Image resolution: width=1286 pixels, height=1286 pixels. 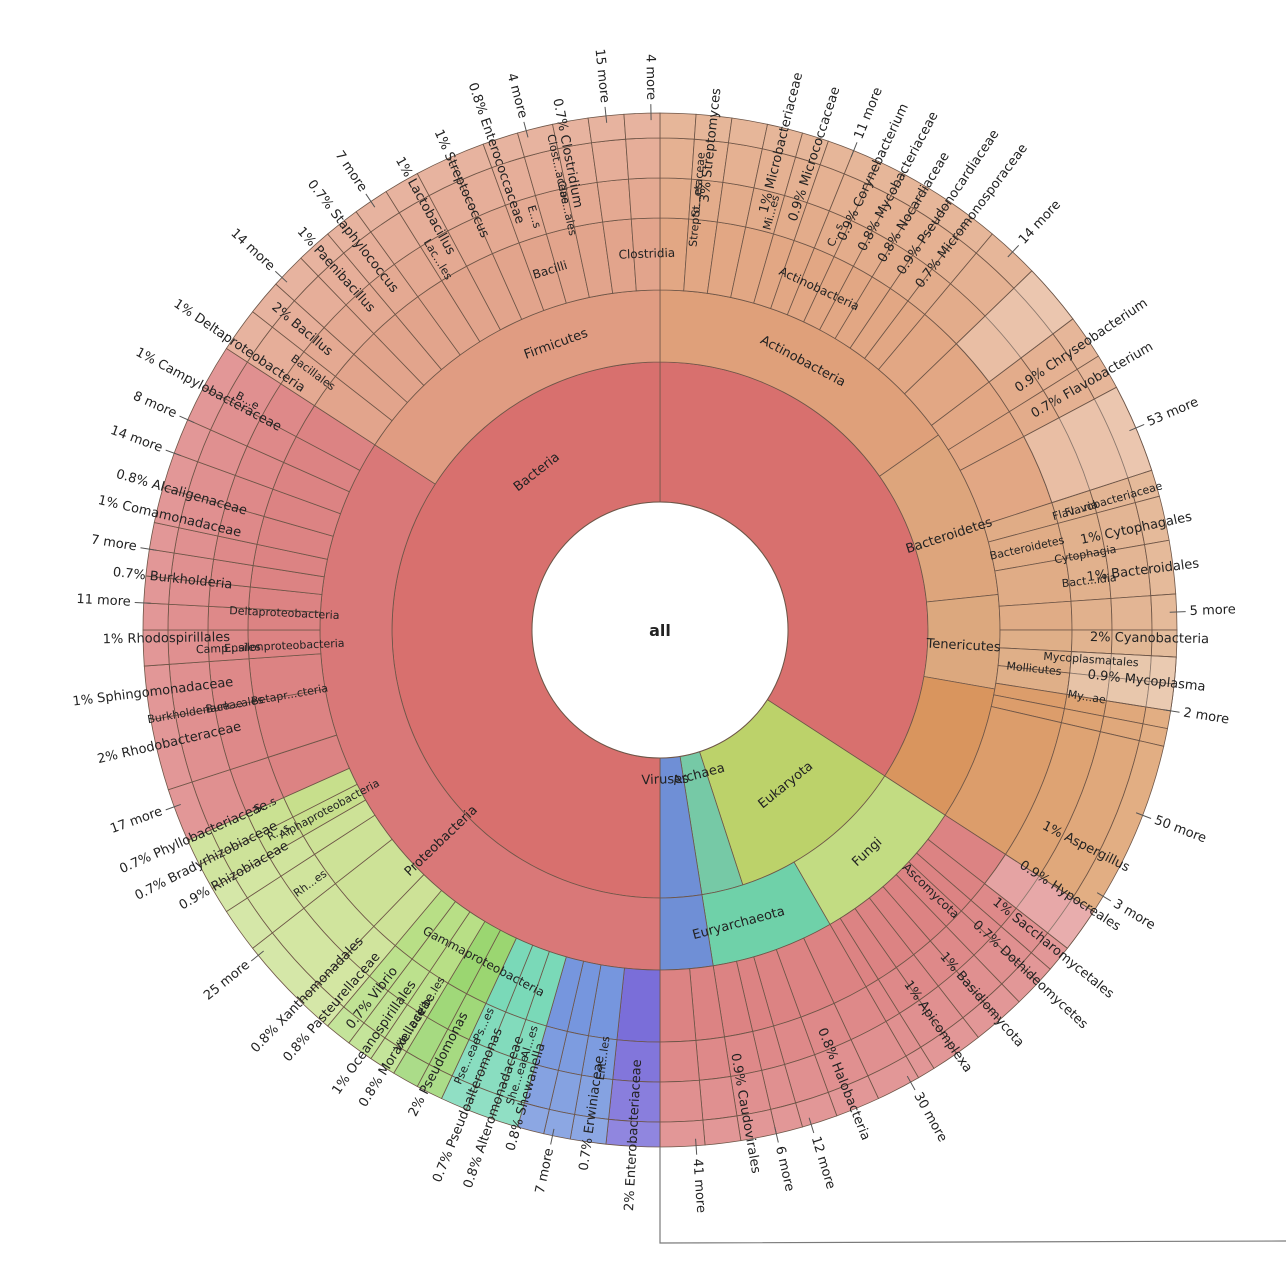 What do you see at coordinates (607, 128) in the screenshot?
I see `segment-354-l6` at bounding box center [607, 128].